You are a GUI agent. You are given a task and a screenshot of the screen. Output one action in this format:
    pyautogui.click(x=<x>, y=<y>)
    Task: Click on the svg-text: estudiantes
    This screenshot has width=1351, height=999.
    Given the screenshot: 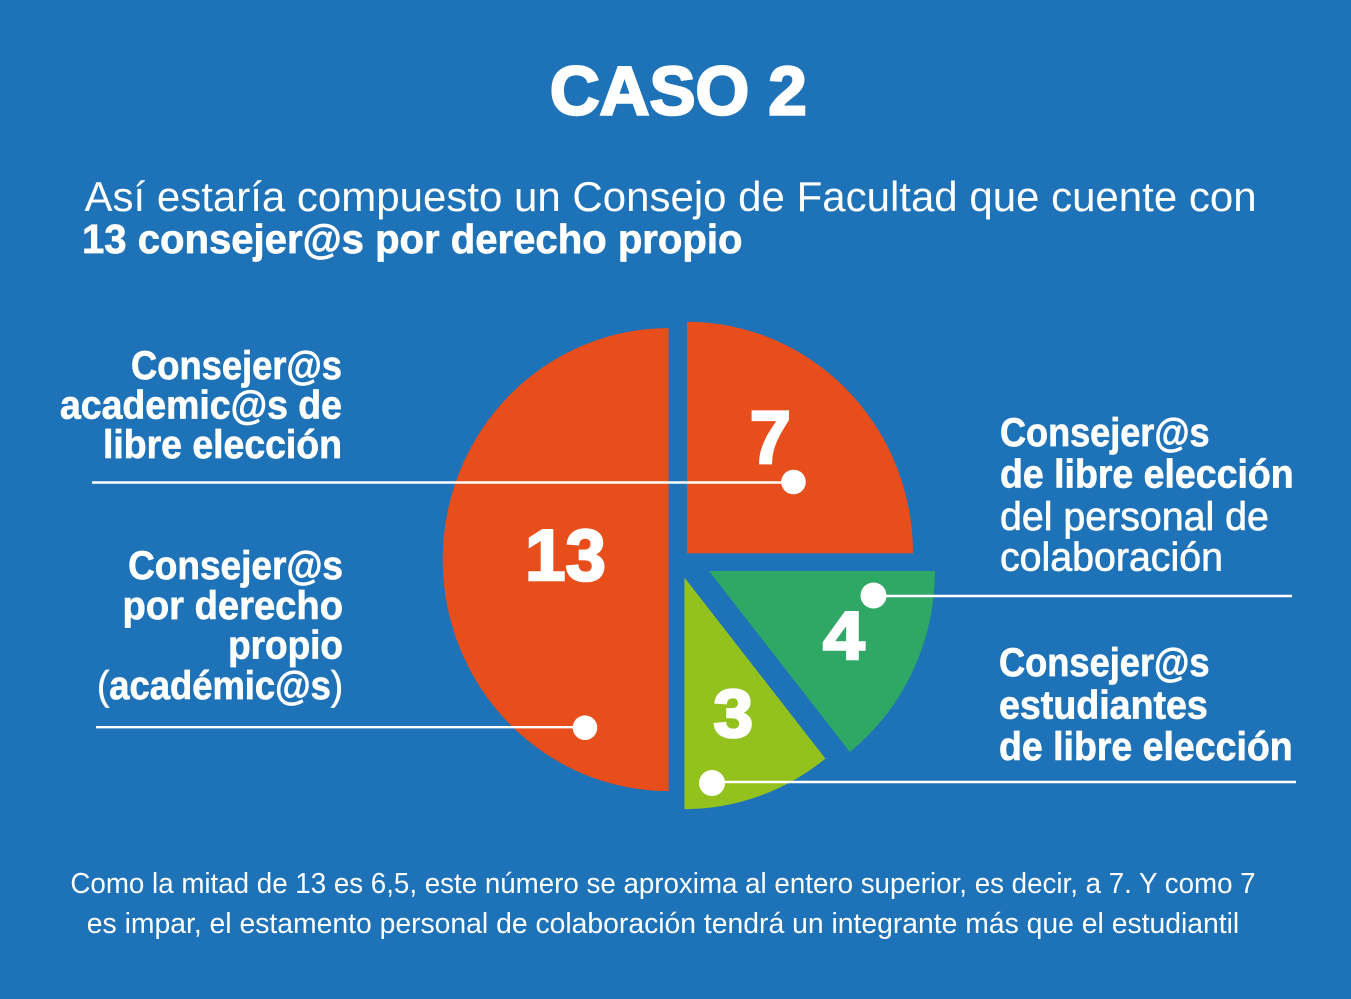 What is the action you would take?
    pyautogui.click(x=1103, y=705)
    